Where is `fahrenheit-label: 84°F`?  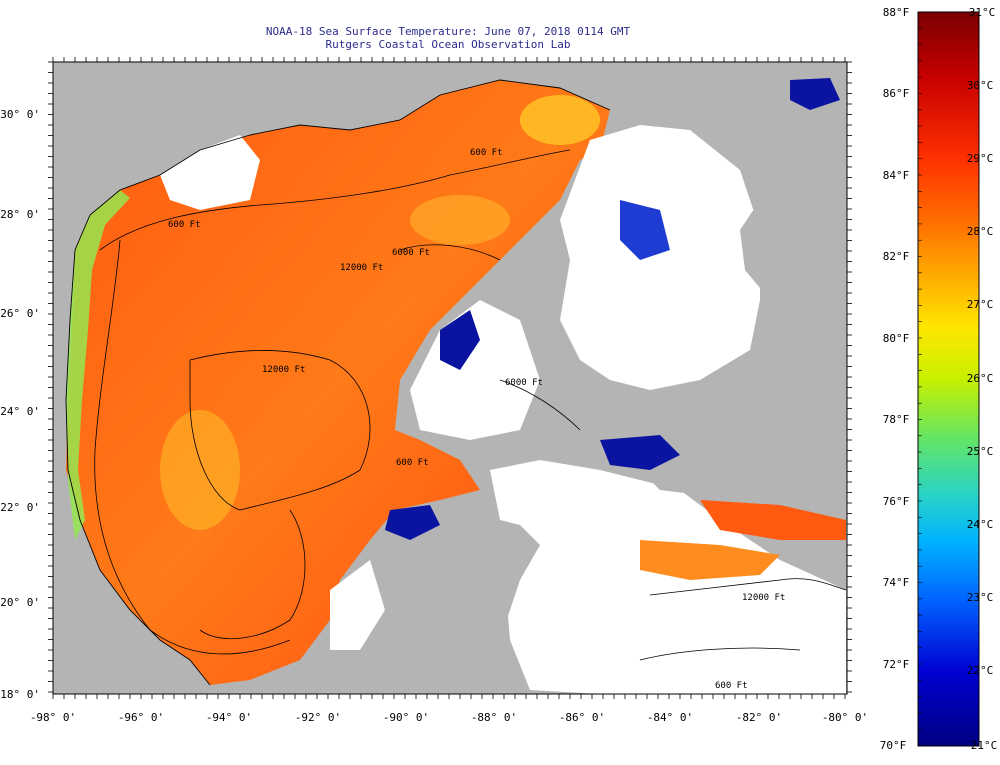
fahrenheit-label: 84°F is located at coordinates (896, 175).